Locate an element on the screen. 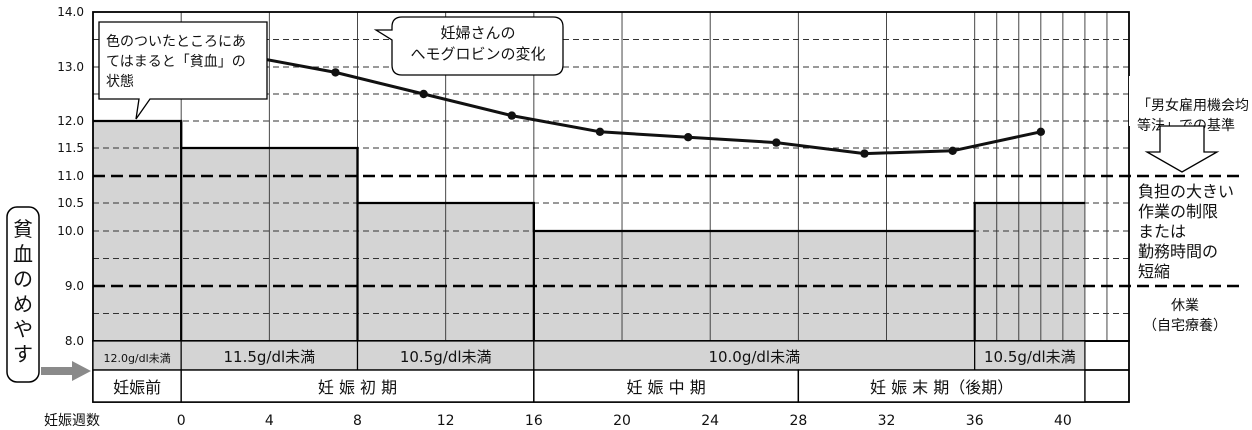 The height and width of the screenshot is (430, 1252). rest-text: （自宅療養） is located at coordinates (1185, 325).